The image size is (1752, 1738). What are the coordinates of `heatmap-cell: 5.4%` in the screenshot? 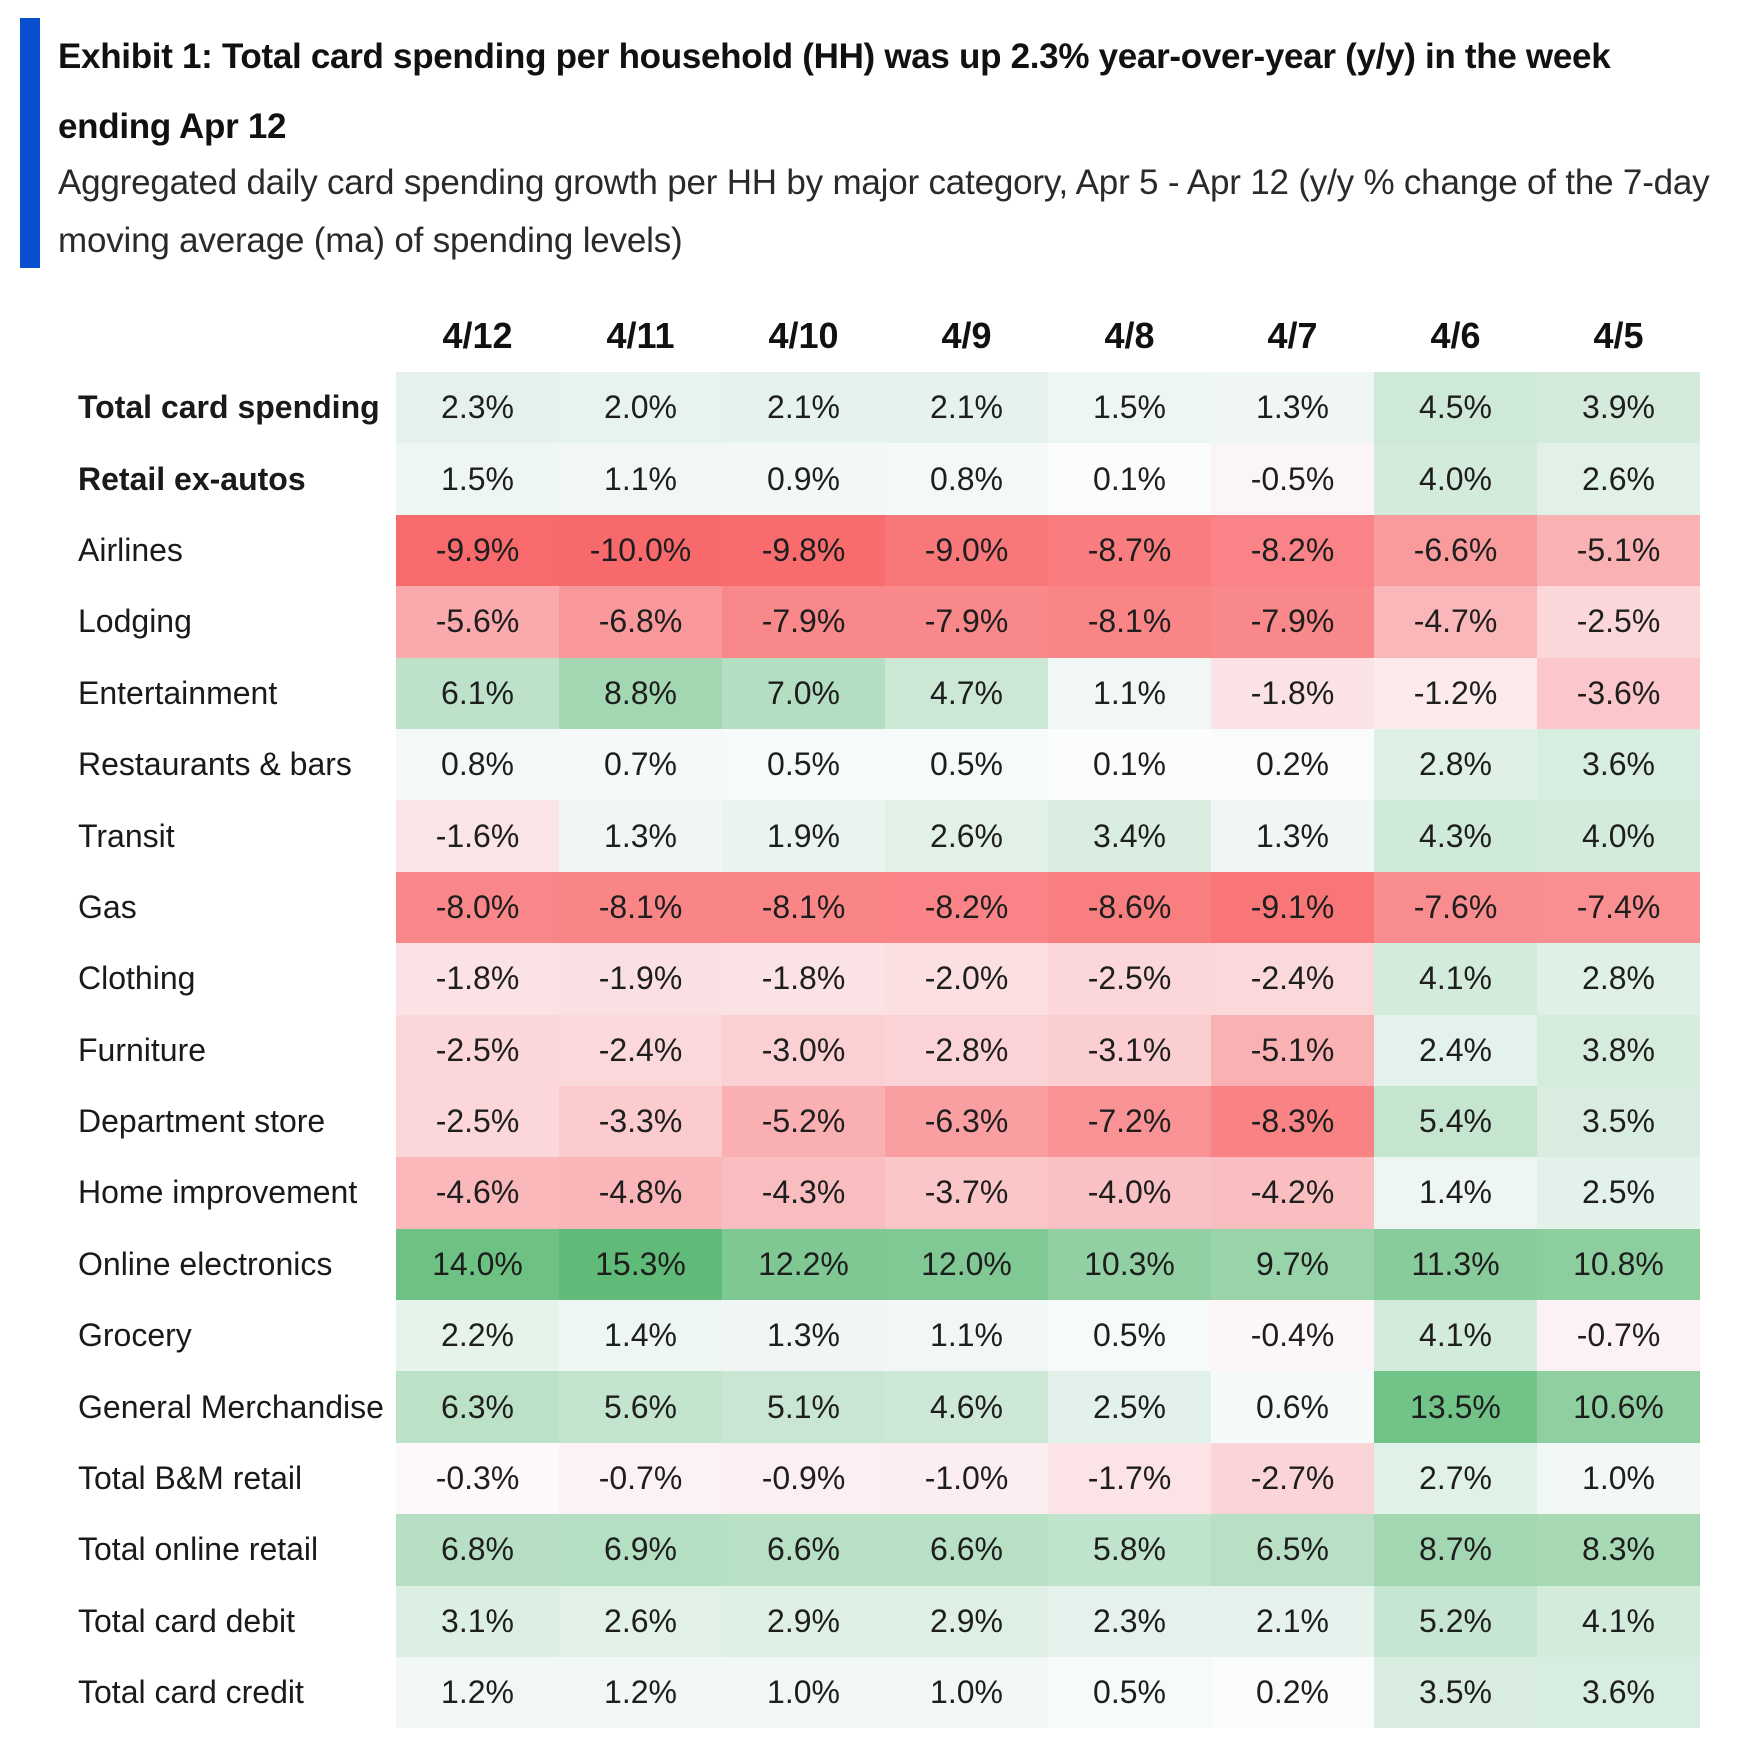 It's located at (1455, 1121).